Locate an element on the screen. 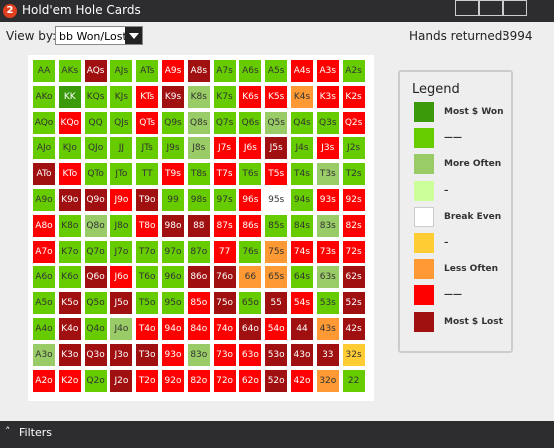 This screenshot has height=448, width=554. hand-cell: A9o is located at coordinates (44, 200).